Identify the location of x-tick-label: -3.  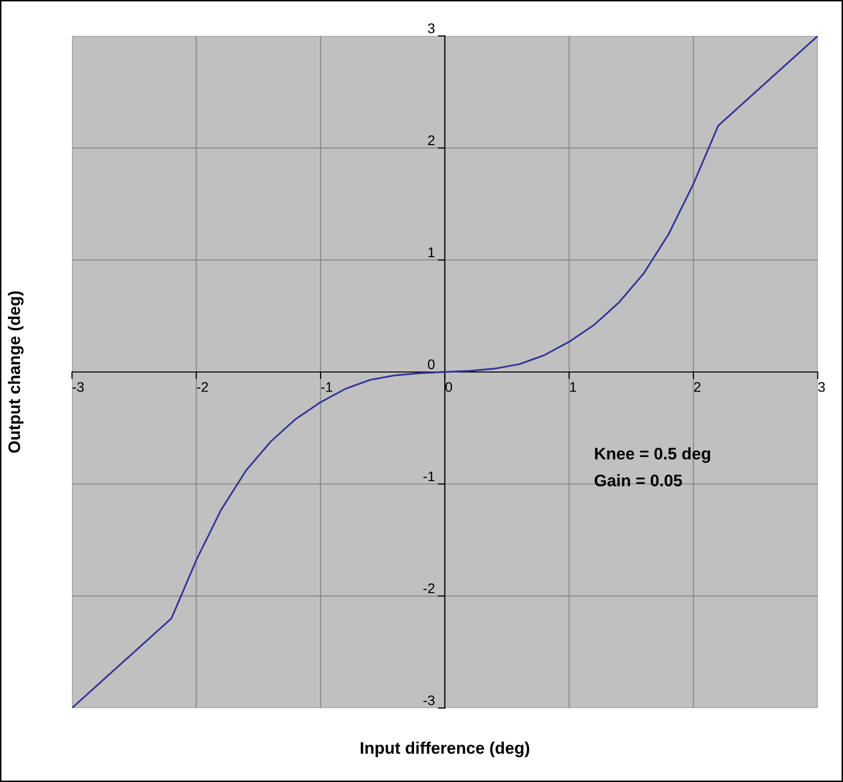
(78, 387).